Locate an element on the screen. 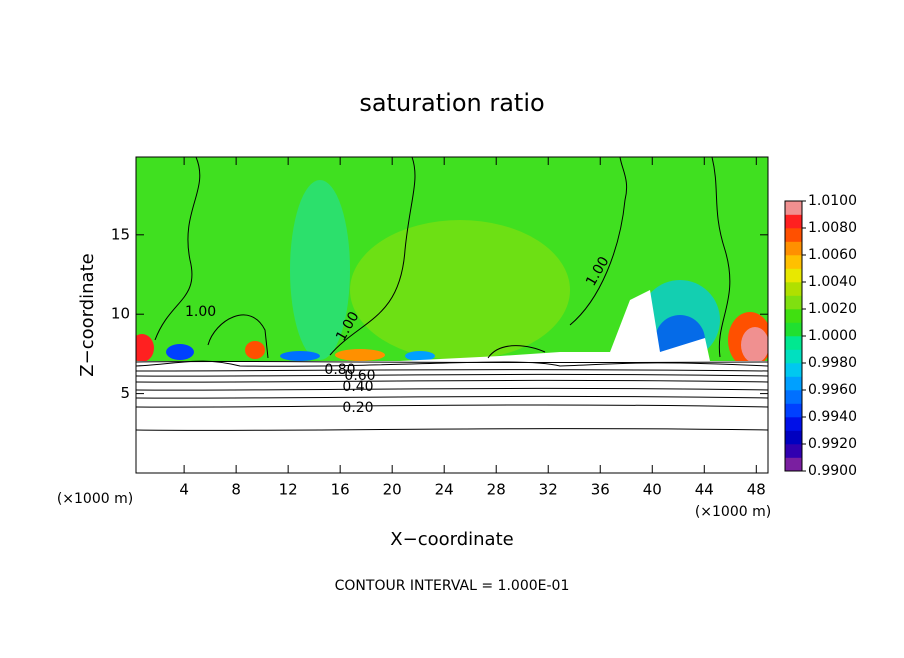 Image resolution: width=904 pixels, height=658 pixels. contour-label: 0.40 is located at coordinates (357, 387).